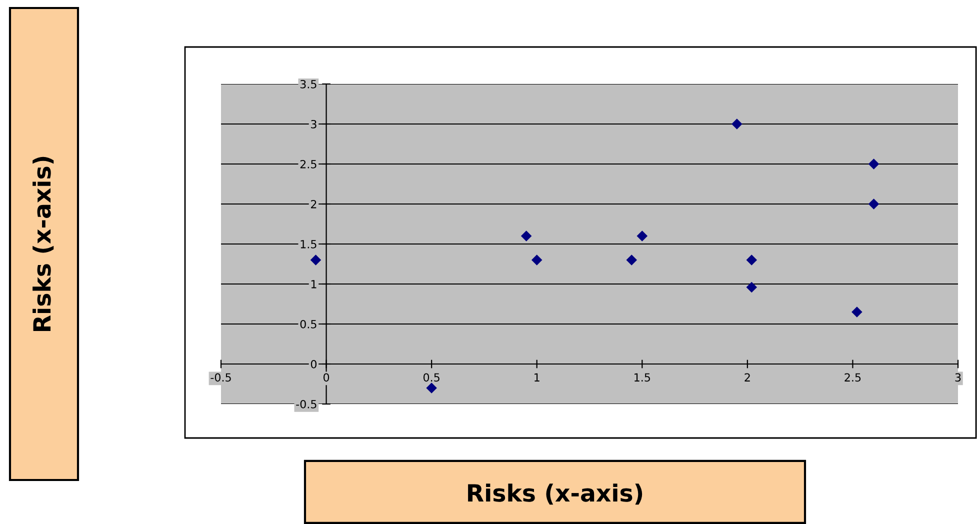 This screenshot has width=977, height=524. What do you see at coordinates (308, 84) in the screenshot?
I see `y-tick-label: 3.5` at bounding box center [308, 84].